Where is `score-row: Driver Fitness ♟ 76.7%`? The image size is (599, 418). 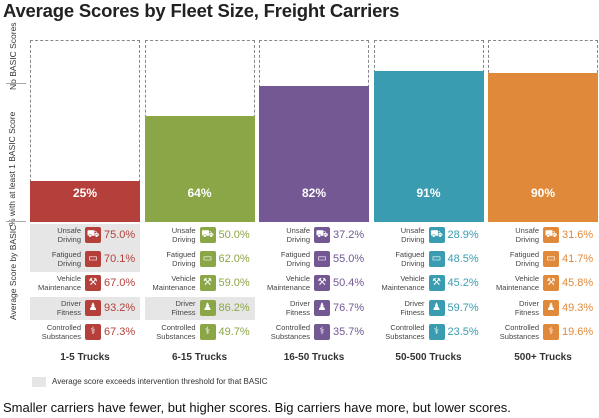
score-row: Driver Fitness ♟ 76.7% is located at coordinates (314, 309).